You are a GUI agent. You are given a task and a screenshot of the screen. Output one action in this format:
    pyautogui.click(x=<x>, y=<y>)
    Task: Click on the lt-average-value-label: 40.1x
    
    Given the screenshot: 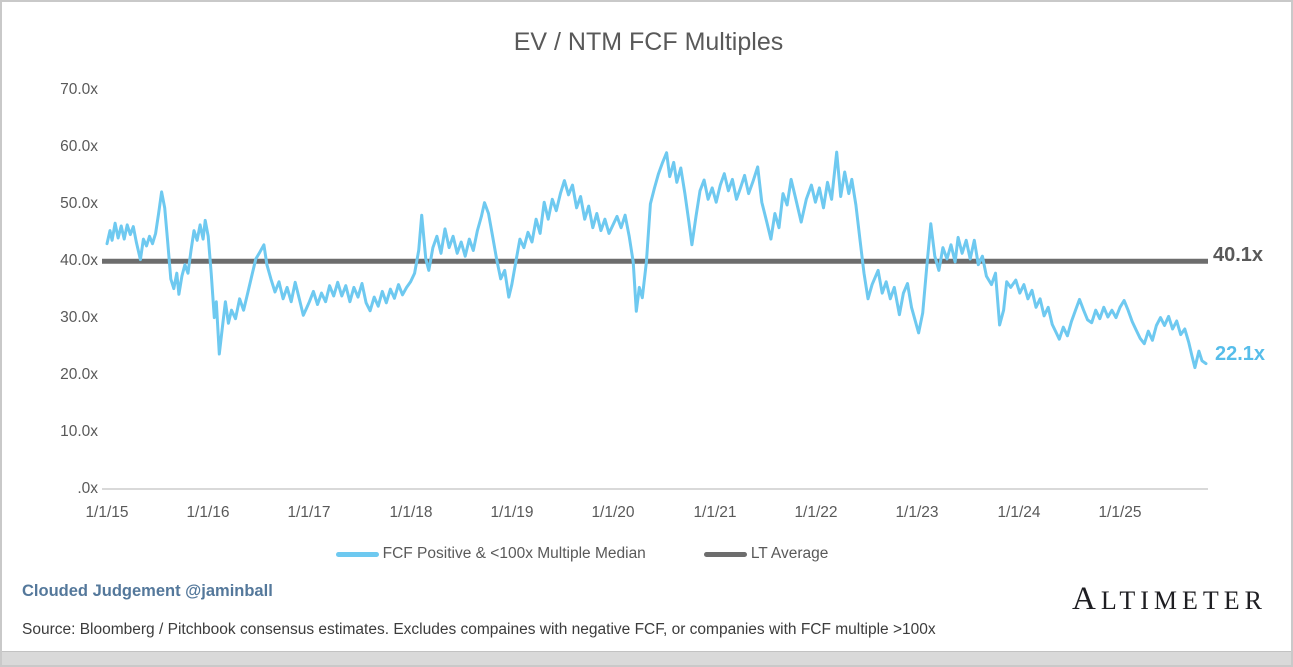 What is the action you would take?
    pyautogui.click(x=1238, y=255)
    